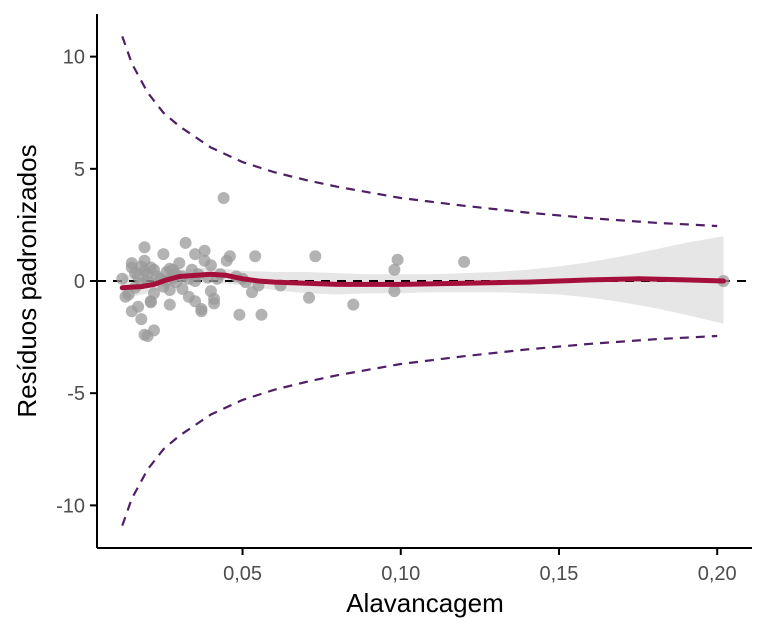  I want to click on y-tick-label: -10, so click(70, 506).